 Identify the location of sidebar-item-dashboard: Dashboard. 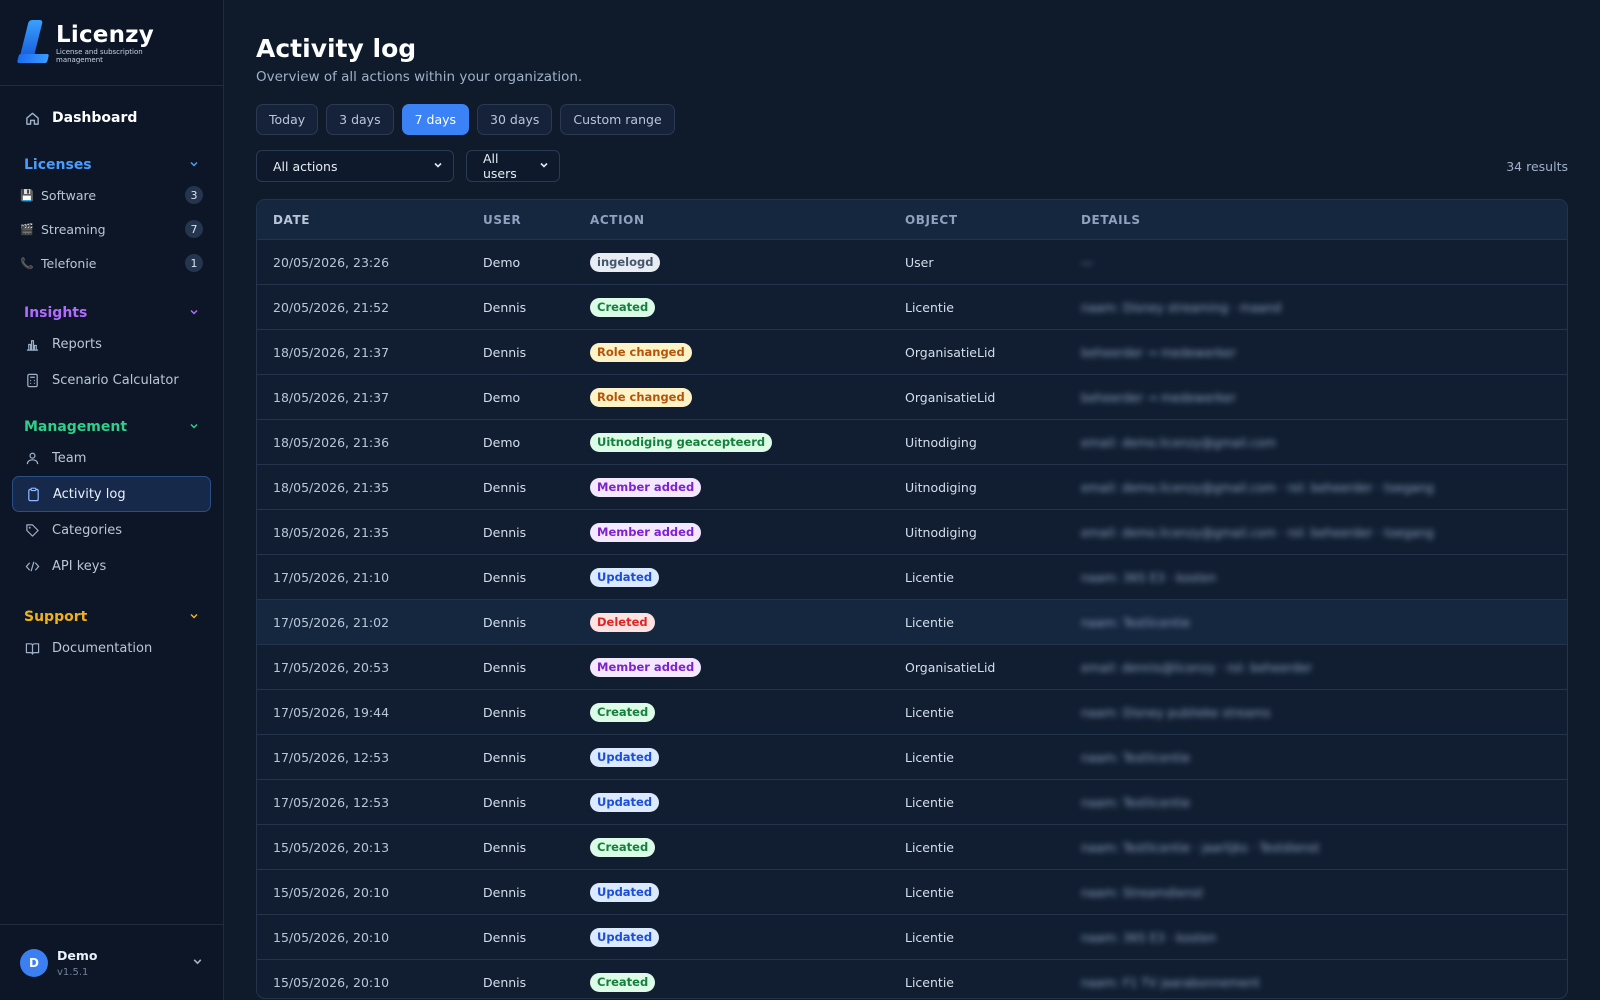
(111, 118).